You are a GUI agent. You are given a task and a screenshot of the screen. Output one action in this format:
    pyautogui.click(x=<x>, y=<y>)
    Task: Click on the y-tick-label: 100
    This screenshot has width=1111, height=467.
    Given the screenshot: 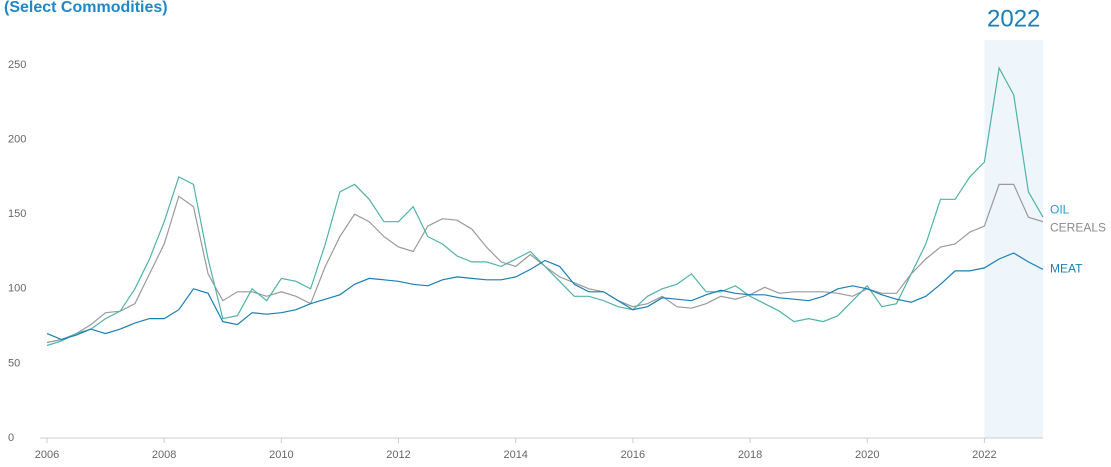 What is the action you would take?
    pyautogui.click(x=17, y=289)
    